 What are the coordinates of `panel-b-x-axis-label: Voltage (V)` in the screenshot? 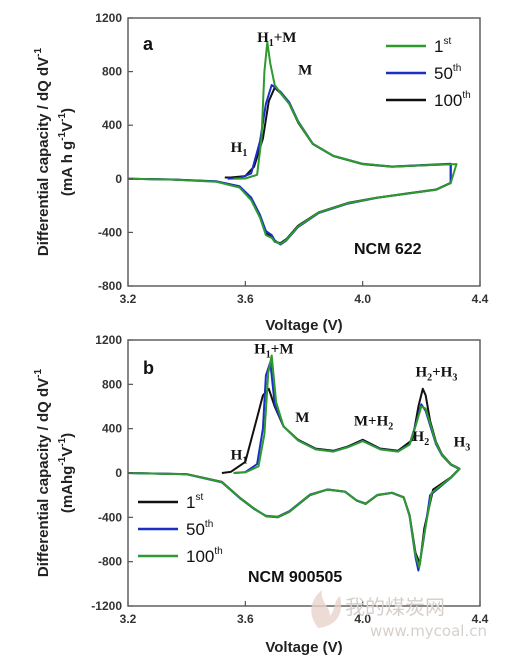 It's located at (303, 647).